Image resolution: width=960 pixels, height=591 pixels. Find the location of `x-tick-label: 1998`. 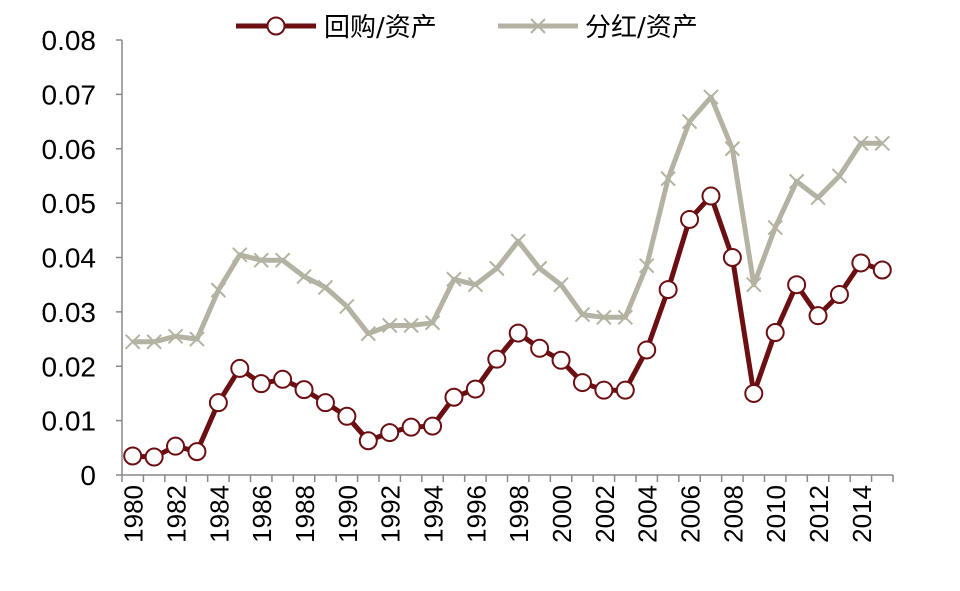

x-tick-label: 1998 is located at coordinates (519, 514).